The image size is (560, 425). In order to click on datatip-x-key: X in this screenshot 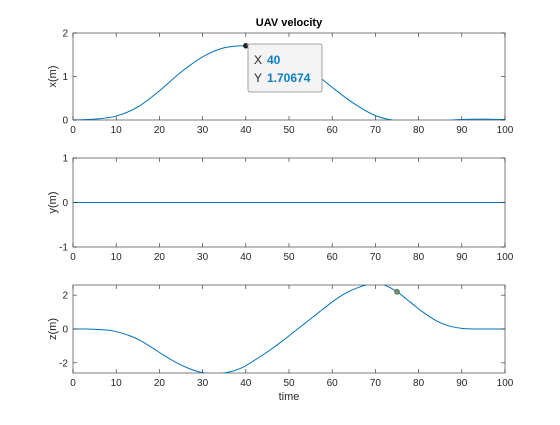, I will do `click(258, 60)`.